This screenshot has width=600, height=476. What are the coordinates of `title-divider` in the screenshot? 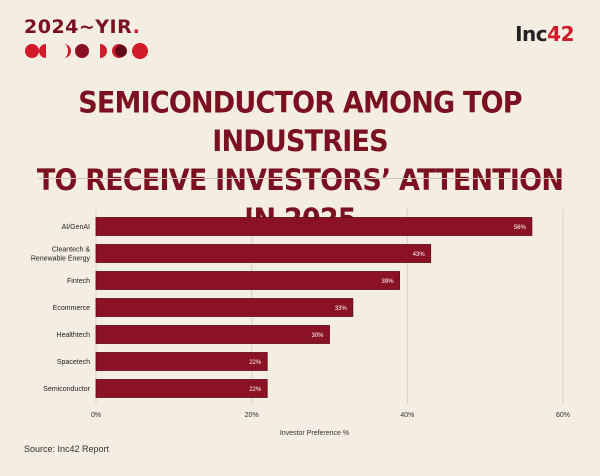 It's located at (300, 178).